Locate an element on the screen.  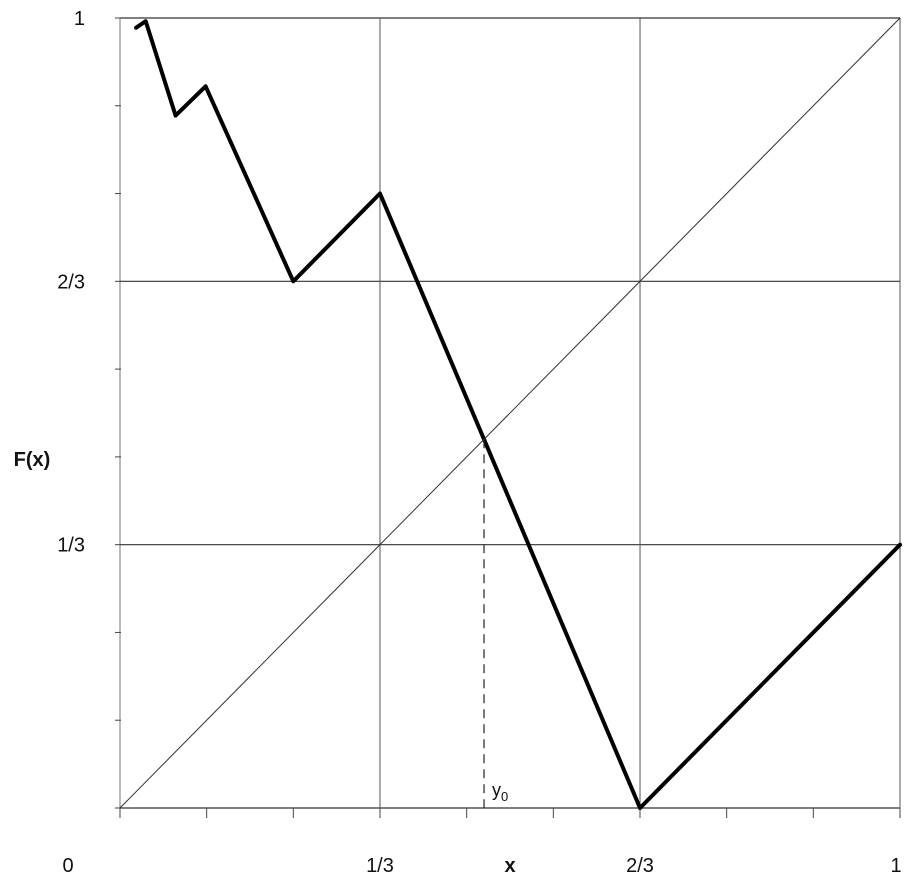
x-tick-label: 1/3 is located at coordinates (380, 866).